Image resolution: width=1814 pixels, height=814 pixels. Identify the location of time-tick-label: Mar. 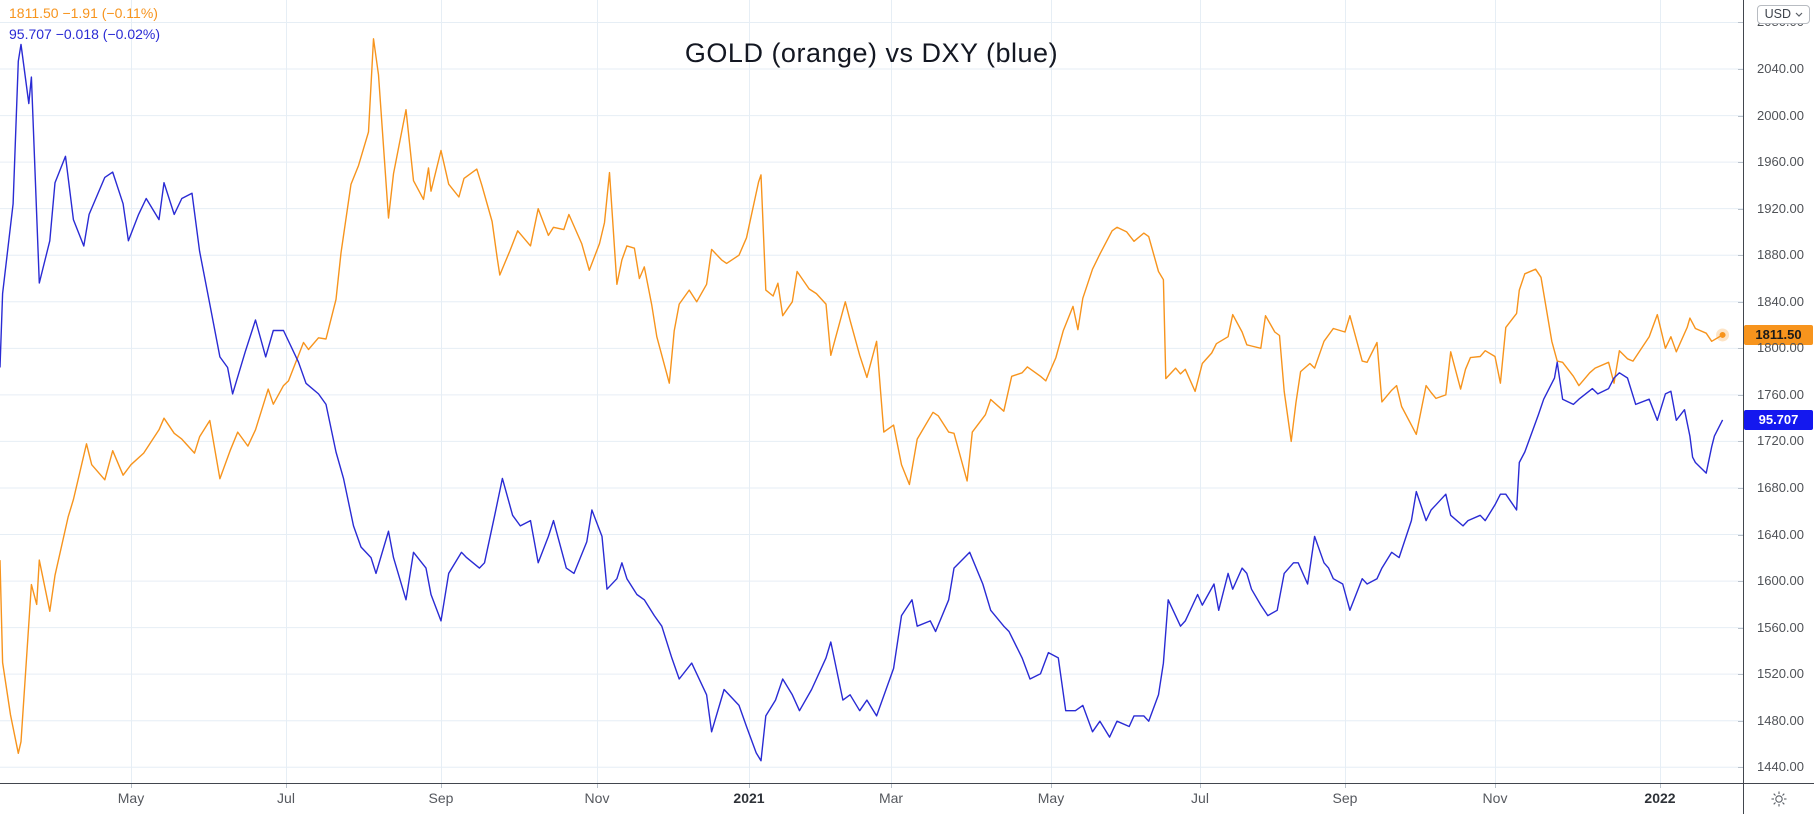
(891, 798).